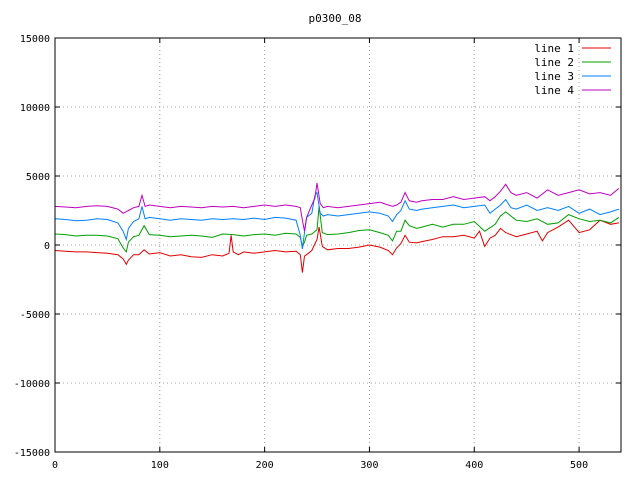  Describe the element at coordinates (35, 39) in the screenshot. I see `y-tick-label: 15000` at that location.